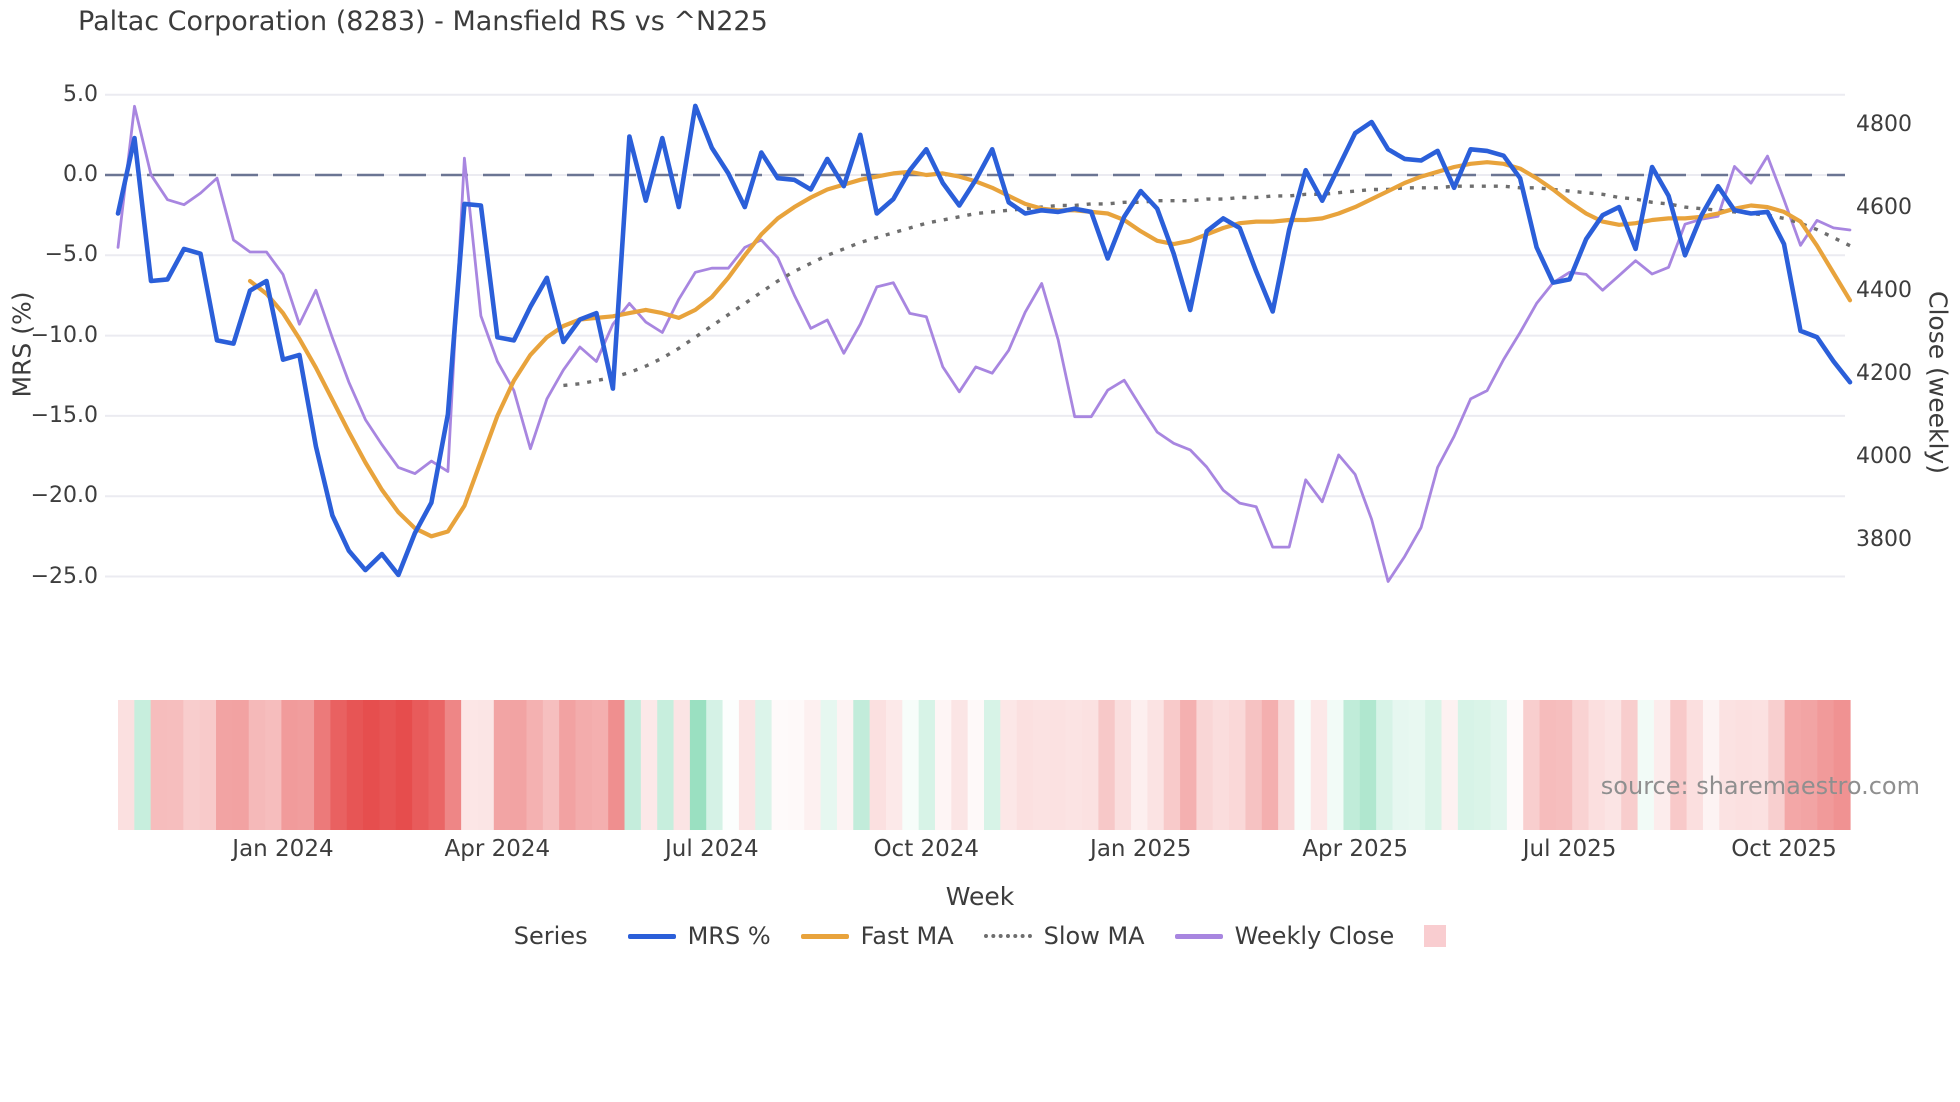 The width and height of the screenshot is (1960, 1102). I want to click on legend-swatch-slow-ma, so click(1007, 936).